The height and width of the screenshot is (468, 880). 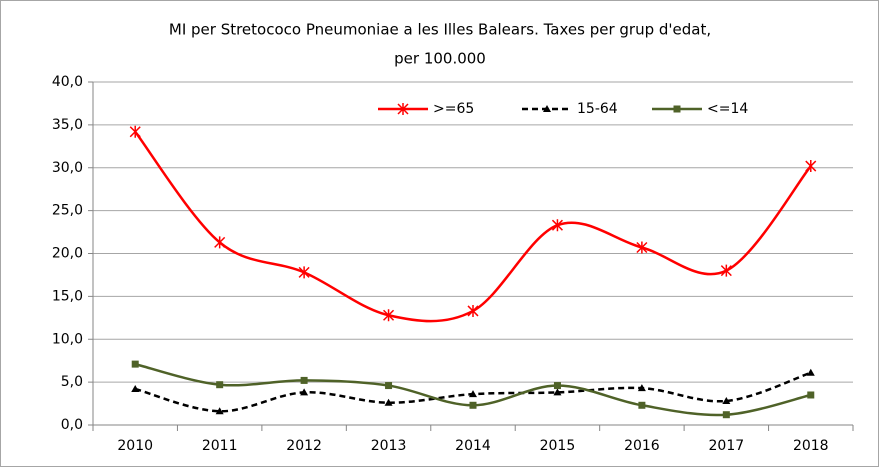 I want to click on x-tick-label: 2014, so click(x=473, y=446).